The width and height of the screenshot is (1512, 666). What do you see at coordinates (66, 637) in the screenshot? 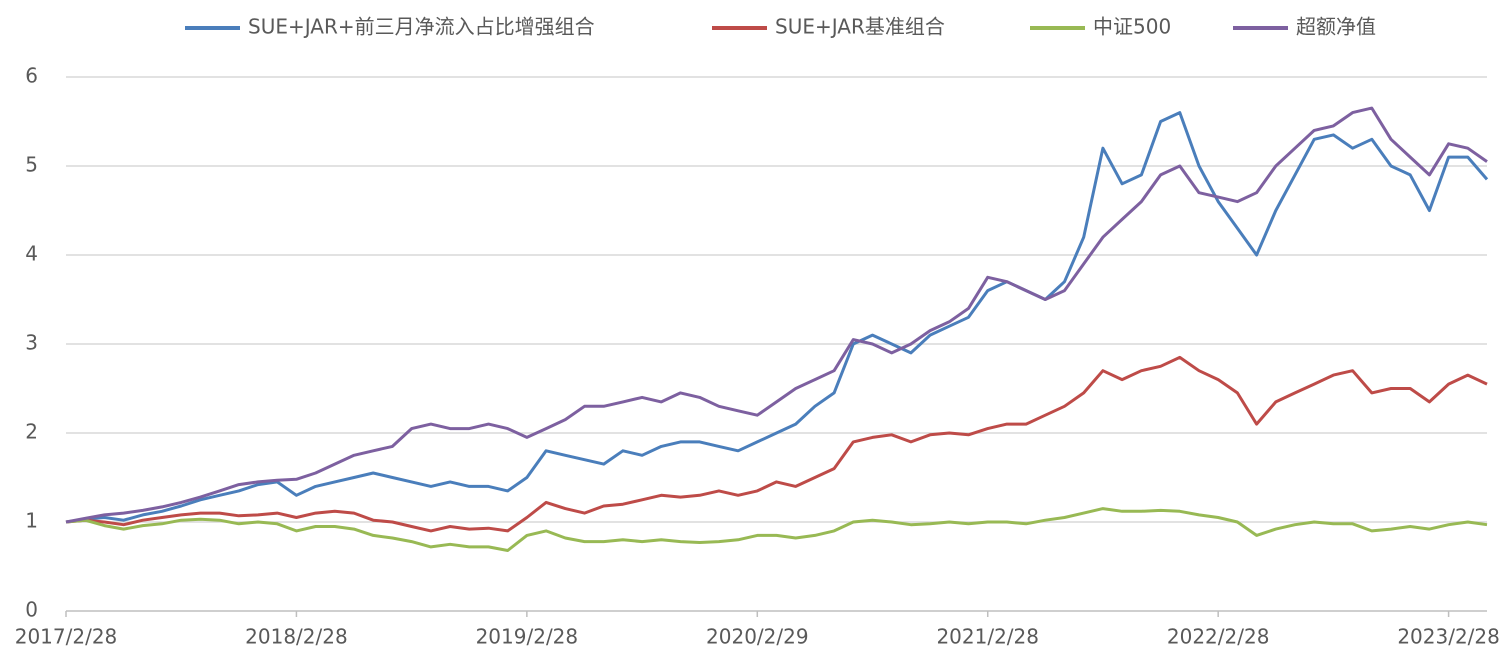
I see `x-tick-label: 2017/2/28` at bounding box center [66, 637].